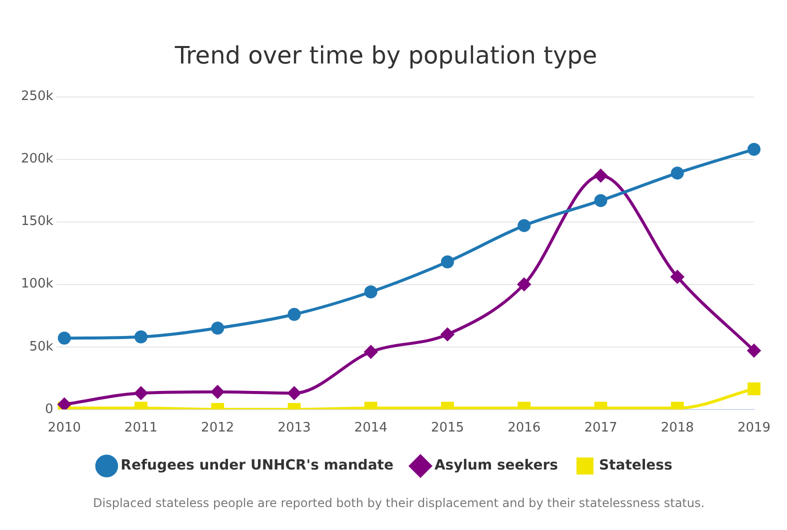 This screenshot has width=787, height=530. Describe the element at coordinates (524, 428) in the screenshot. I see `x-tick-label: 2016` at that location.